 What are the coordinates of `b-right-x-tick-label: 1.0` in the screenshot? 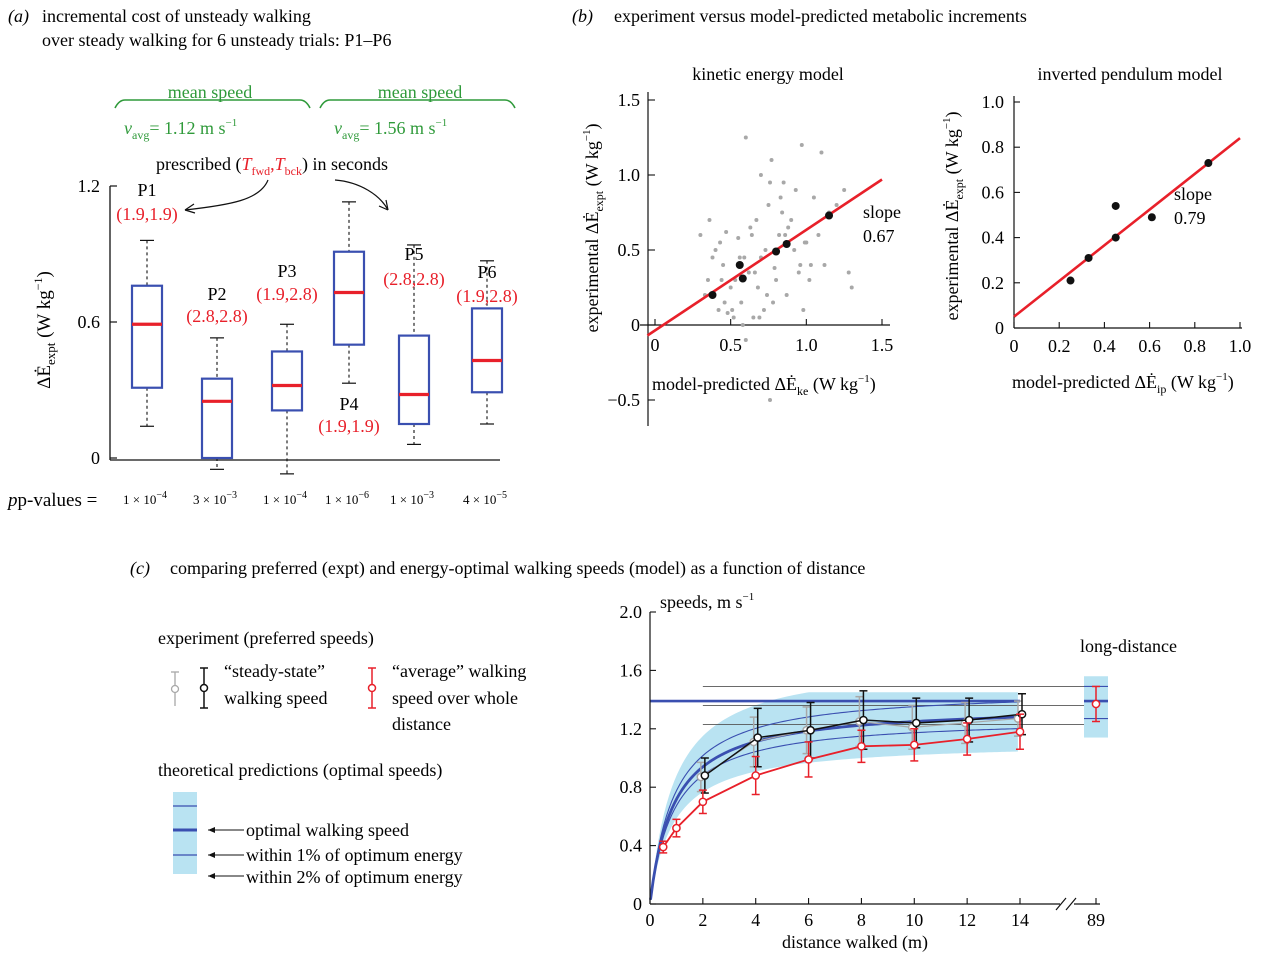 It's located at (1240, 346).